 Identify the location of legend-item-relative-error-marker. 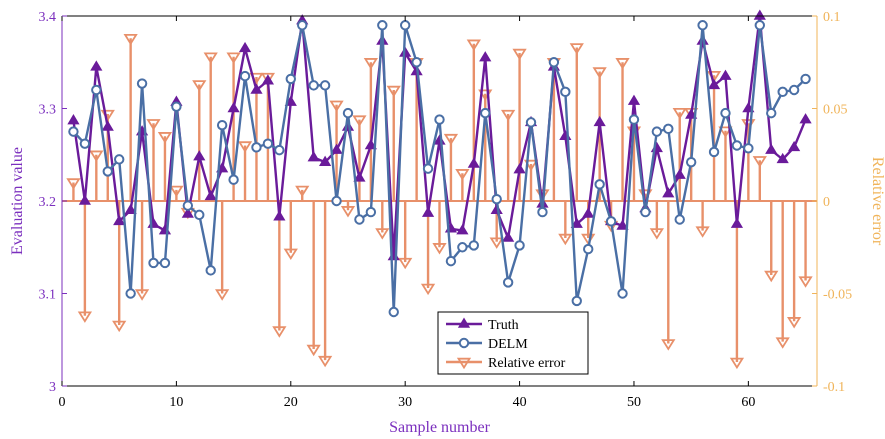
(464, 363).